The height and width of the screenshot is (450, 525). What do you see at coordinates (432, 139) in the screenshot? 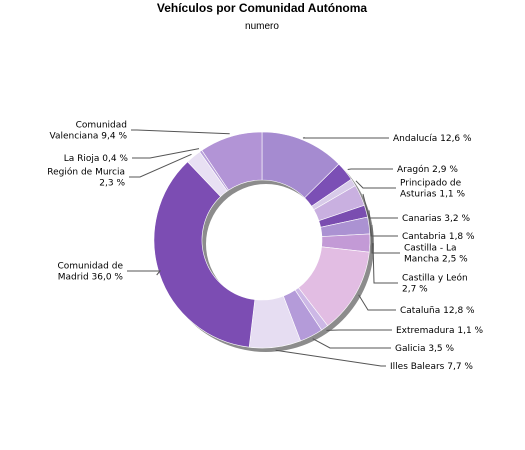
I see `slice-label: Andalucía 12,6 %` at bounding box center [432, 139].